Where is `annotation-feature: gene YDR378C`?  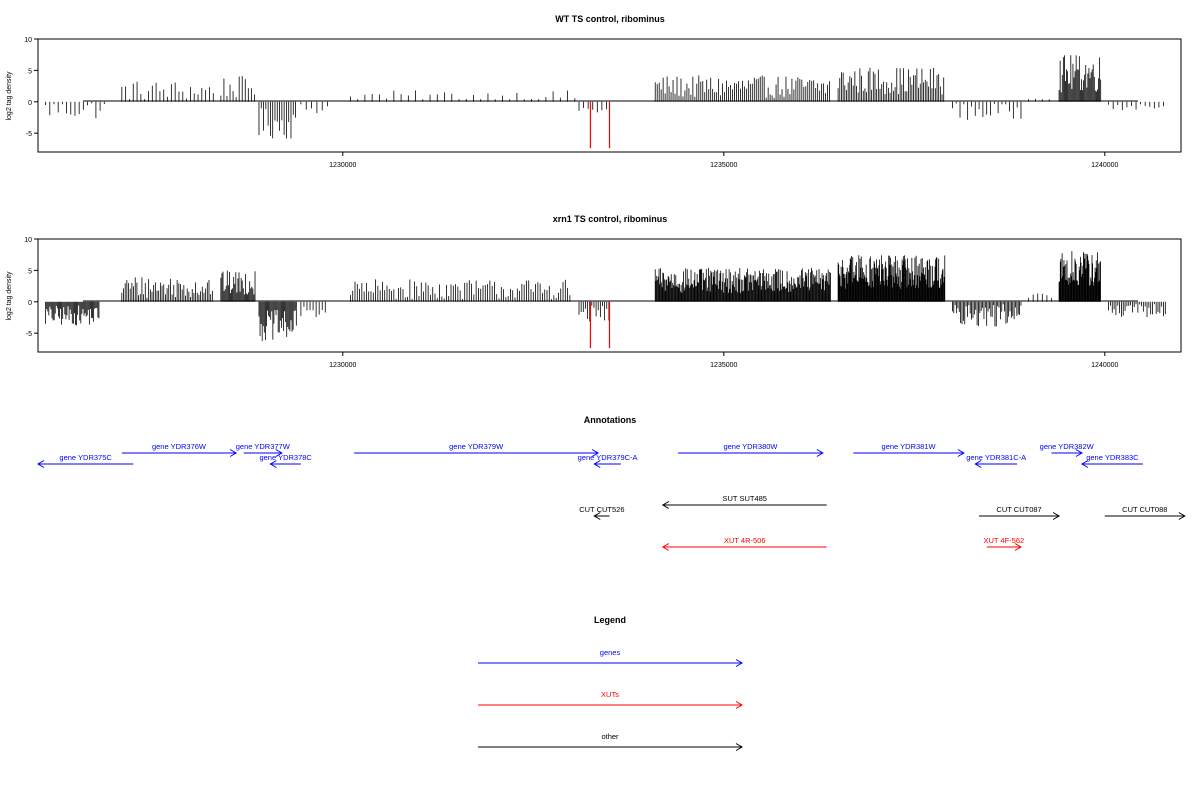
annotation-feature: gene YDR378C is located at coordinates (285, 460).